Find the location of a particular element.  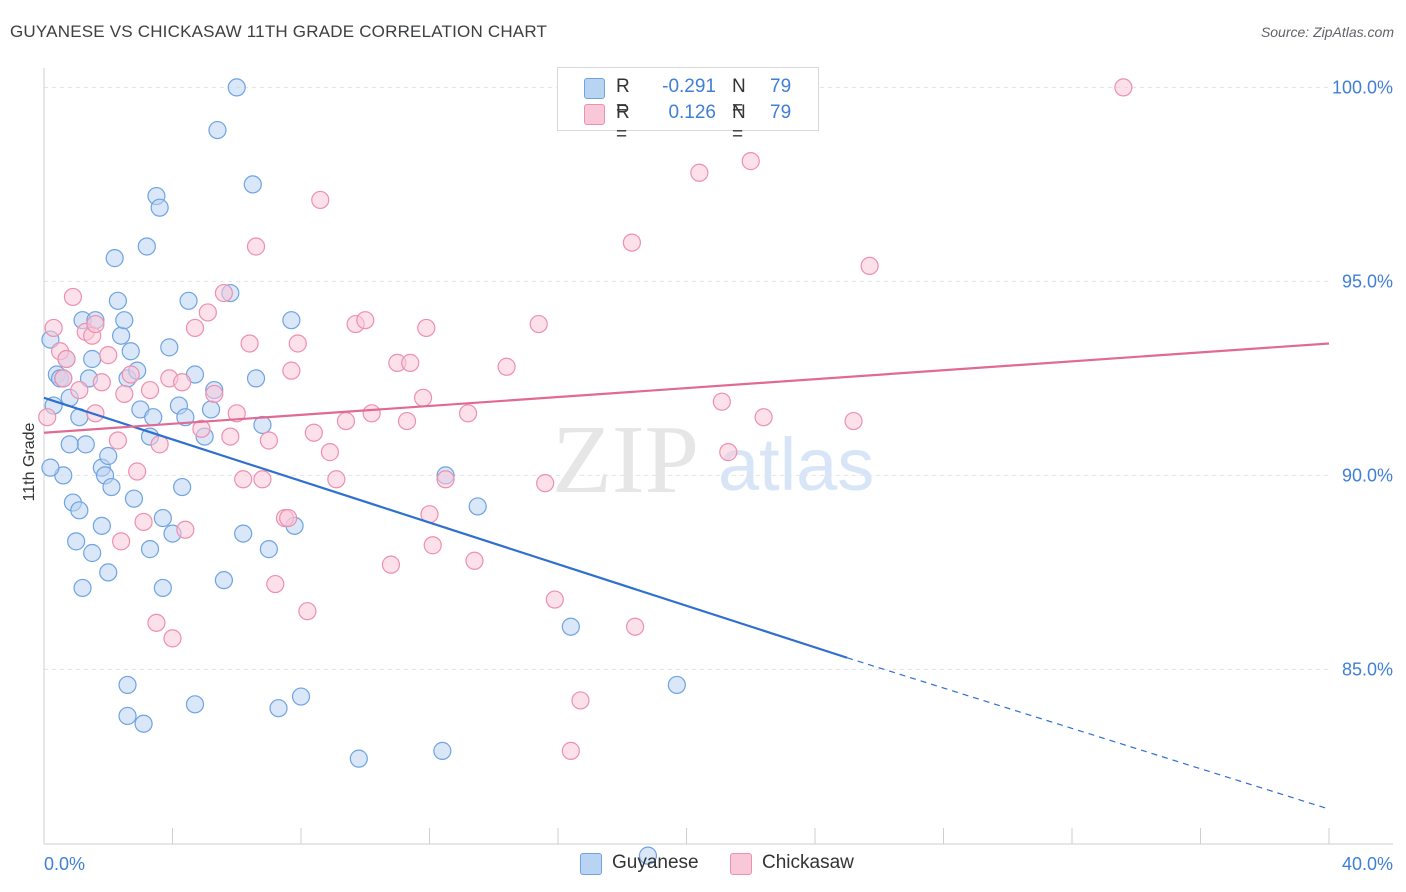

x-tick-label: 40.0% is located at coordinates (1367, 864).